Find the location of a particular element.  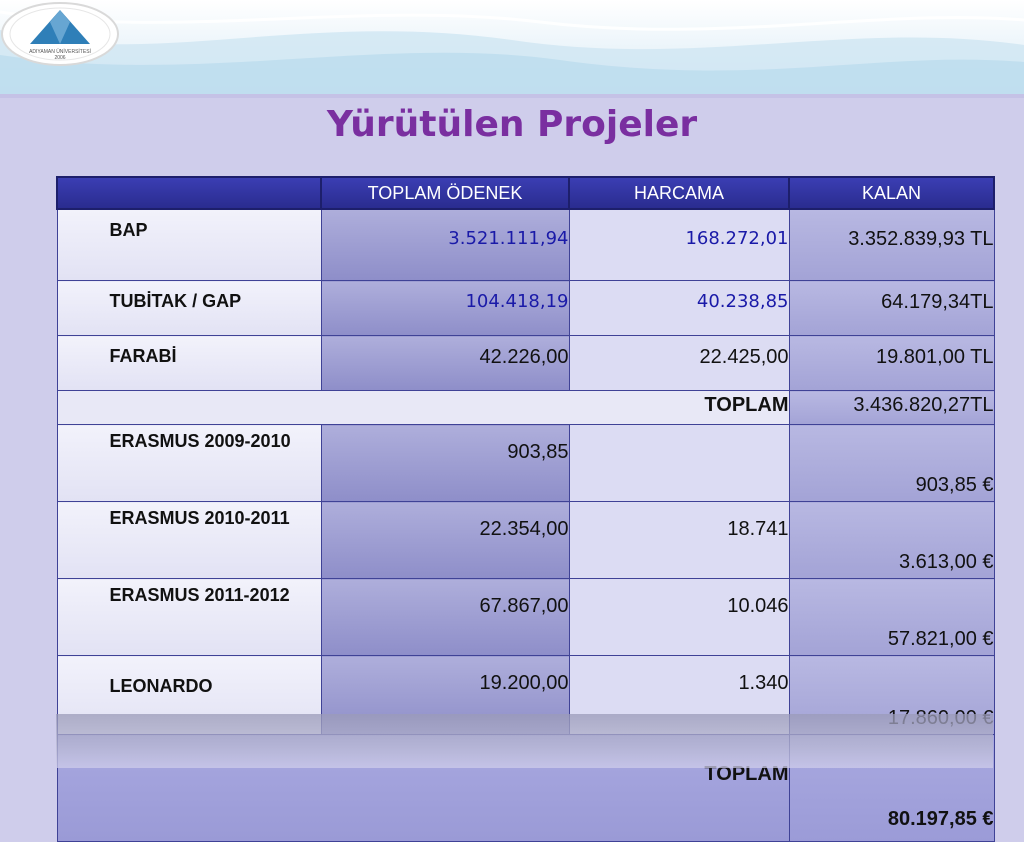

table-row: ERASMUS 2009-2010 903,85 903,85 € is located at coordinates (525, 463).